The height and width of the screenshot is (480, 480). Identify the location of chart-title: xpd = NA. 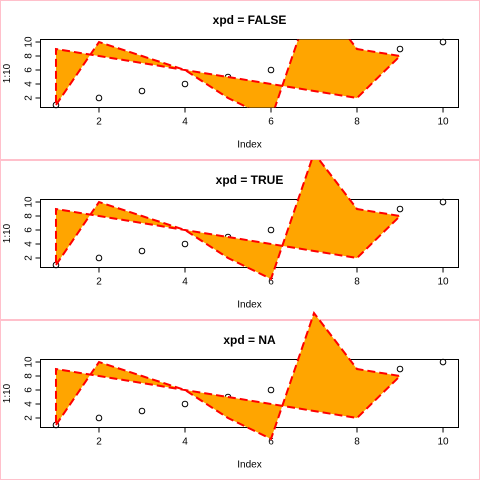
(249, 340).